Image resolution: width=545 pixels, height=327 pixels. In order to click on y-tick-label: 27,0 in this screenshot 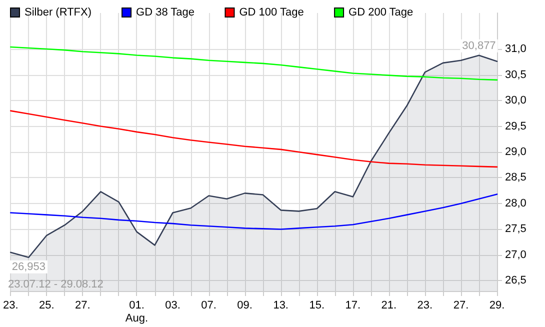, I will do `click(515, 254)`.